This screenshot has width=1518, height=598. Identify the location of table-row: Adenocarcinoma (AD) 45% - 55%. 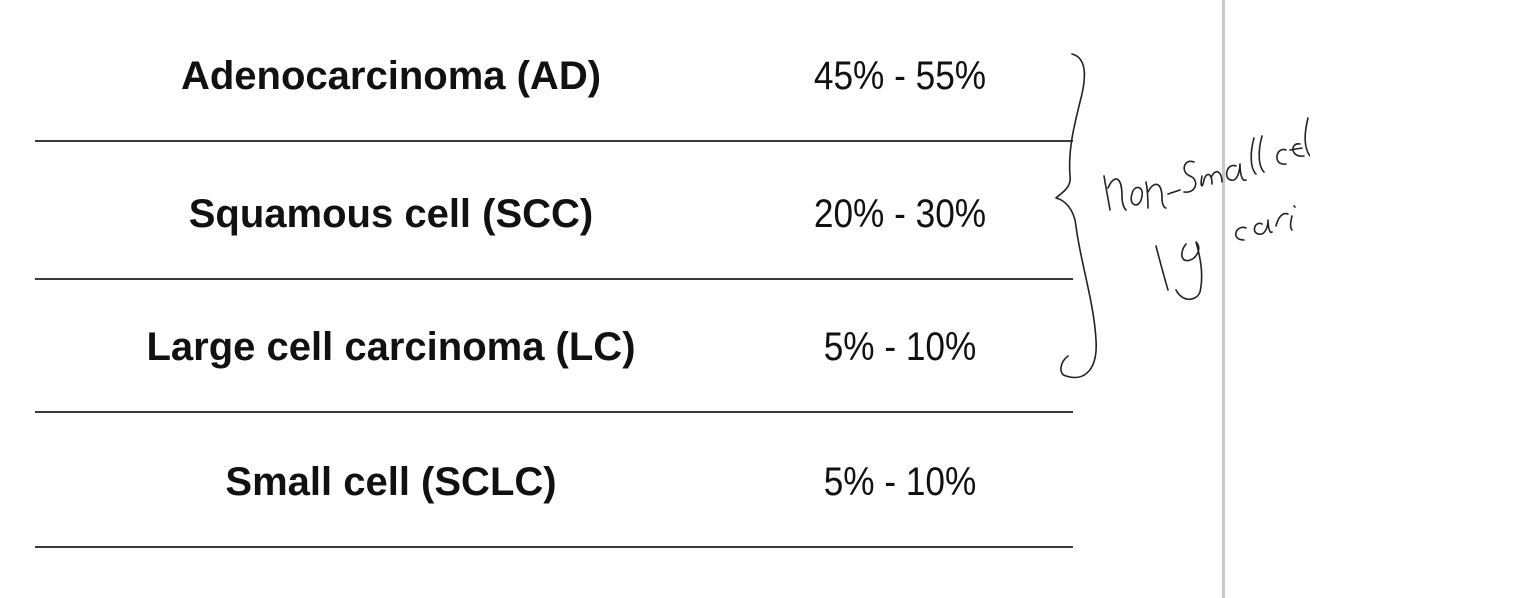
(554, 76).